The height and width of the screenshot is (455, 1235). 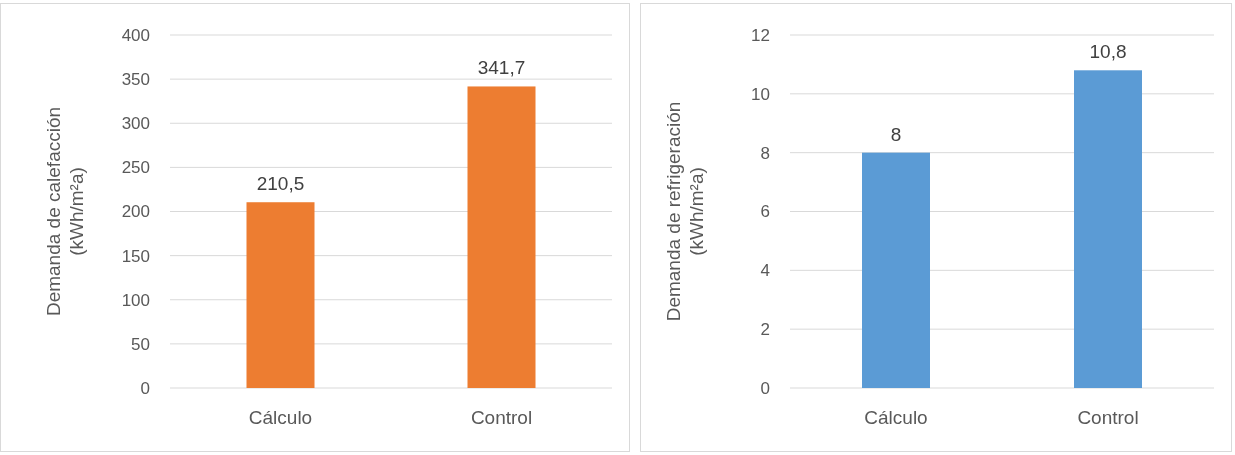 I want to click on y-tick-label: 250, so click(x=135, y=168).